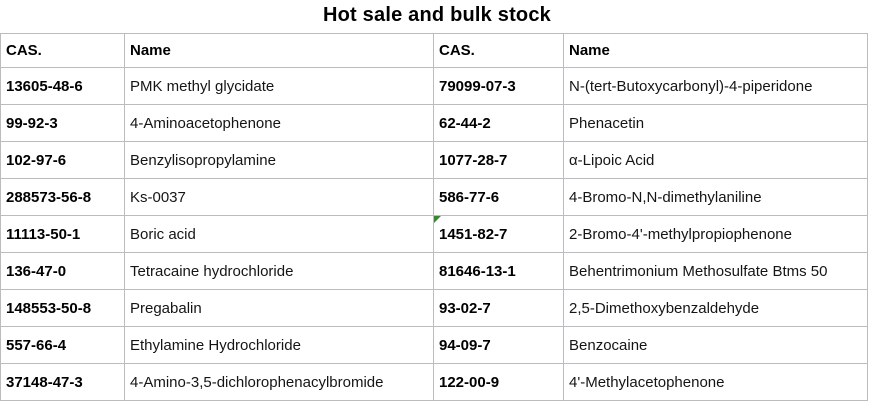 Image resolution: width=874 pixels, height=403 pixels. Describe the element at coordinates (62, 308) in the screenshot. I see `cas-cell: 148553-50-8` at that location.